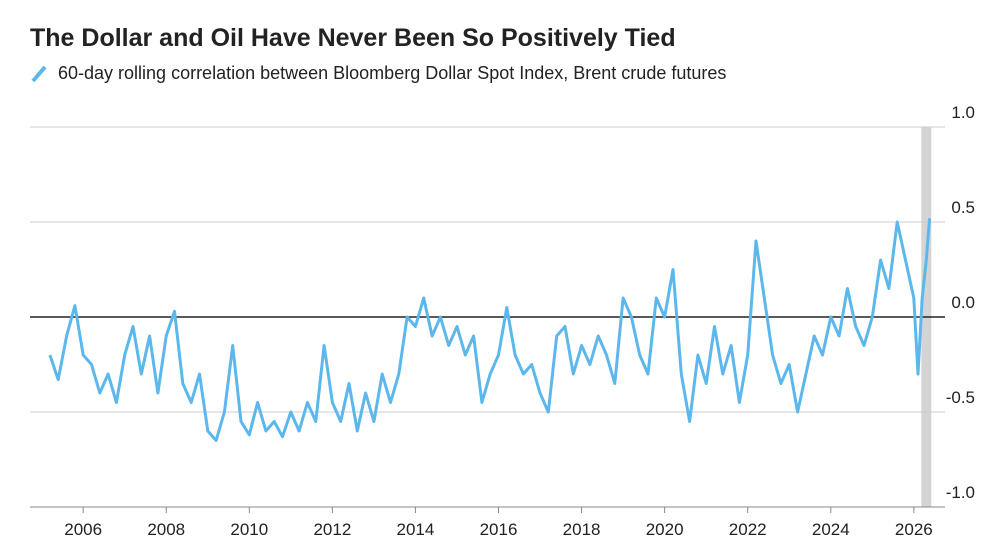  Describe the element at coordinates (582, 529) in the screenshot. I see `x-tick-label: 2018` at that location.